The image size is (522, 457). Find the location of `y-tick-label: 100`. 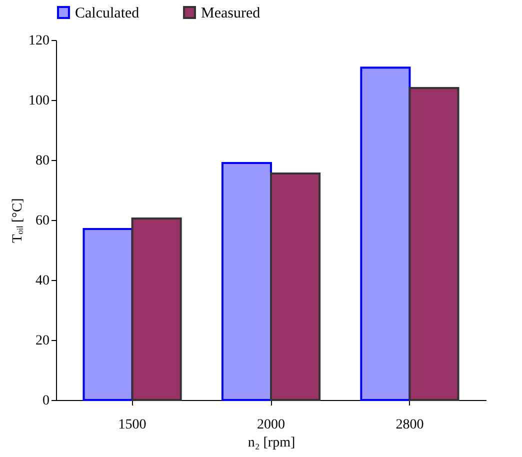

y-tick-label: 100 is located at coordinates (39, 101).